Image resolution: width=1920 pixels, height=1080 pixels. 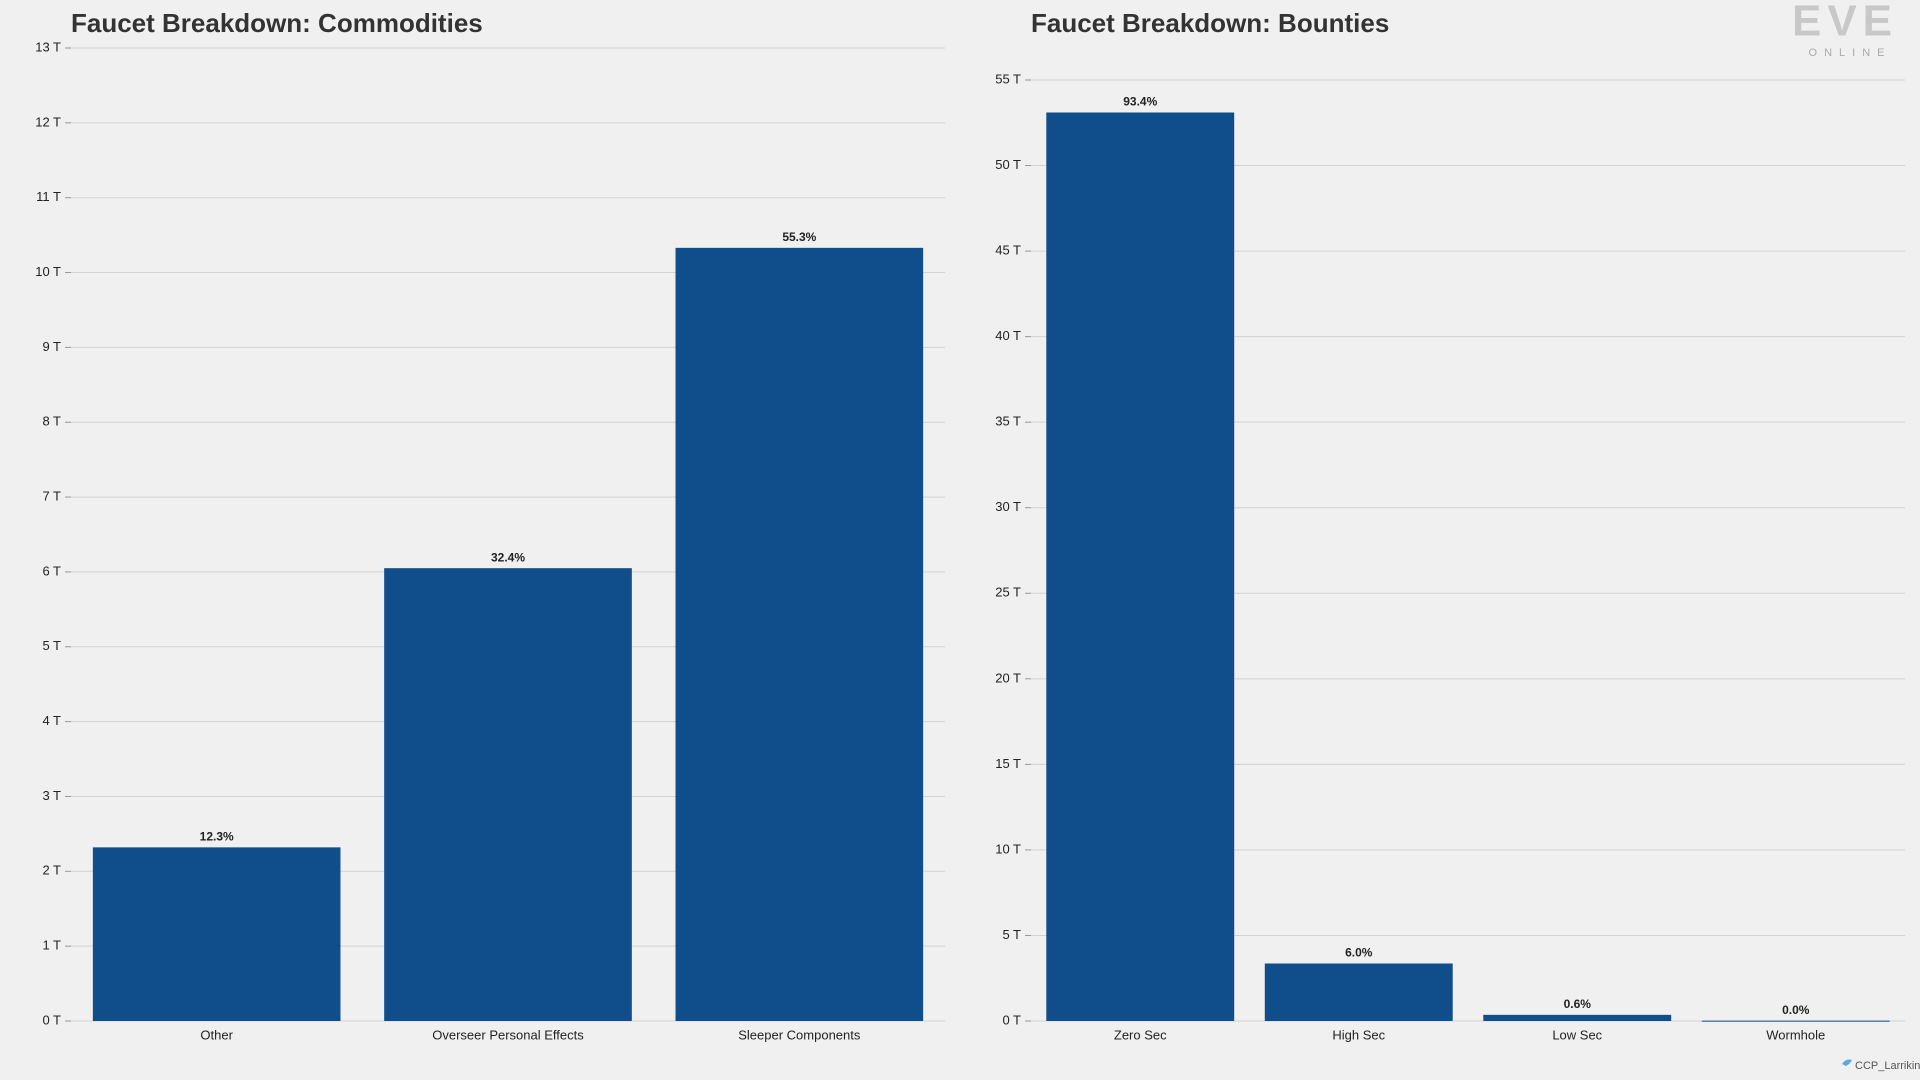 What do you see at coordinates (48, 121) in the screenshot?
I see `y-tick-label: 12 T` at bounding box center [48, 121].